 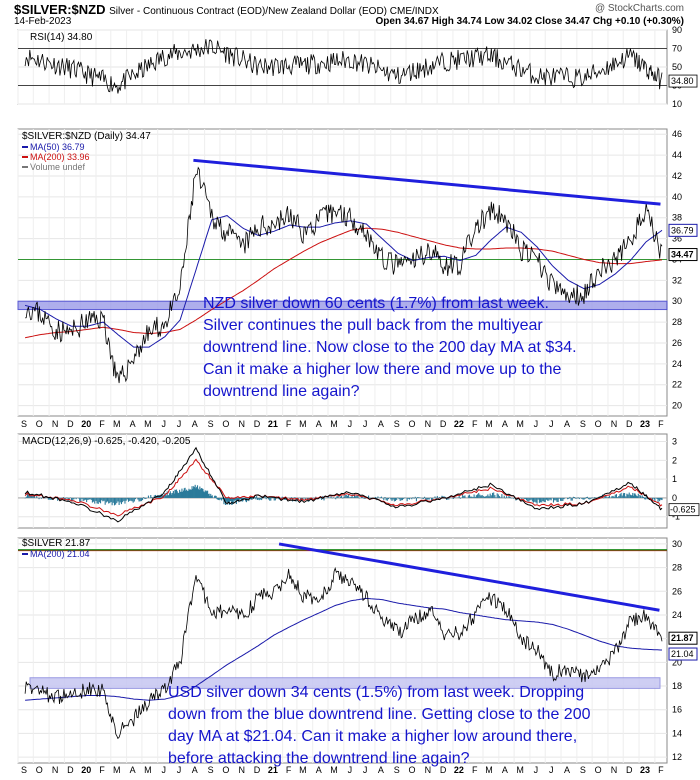 What do you see at coordinates (427, 182) in the screenshot?
I see `nzd-downtrend-line` at bounding box center [427, 182].